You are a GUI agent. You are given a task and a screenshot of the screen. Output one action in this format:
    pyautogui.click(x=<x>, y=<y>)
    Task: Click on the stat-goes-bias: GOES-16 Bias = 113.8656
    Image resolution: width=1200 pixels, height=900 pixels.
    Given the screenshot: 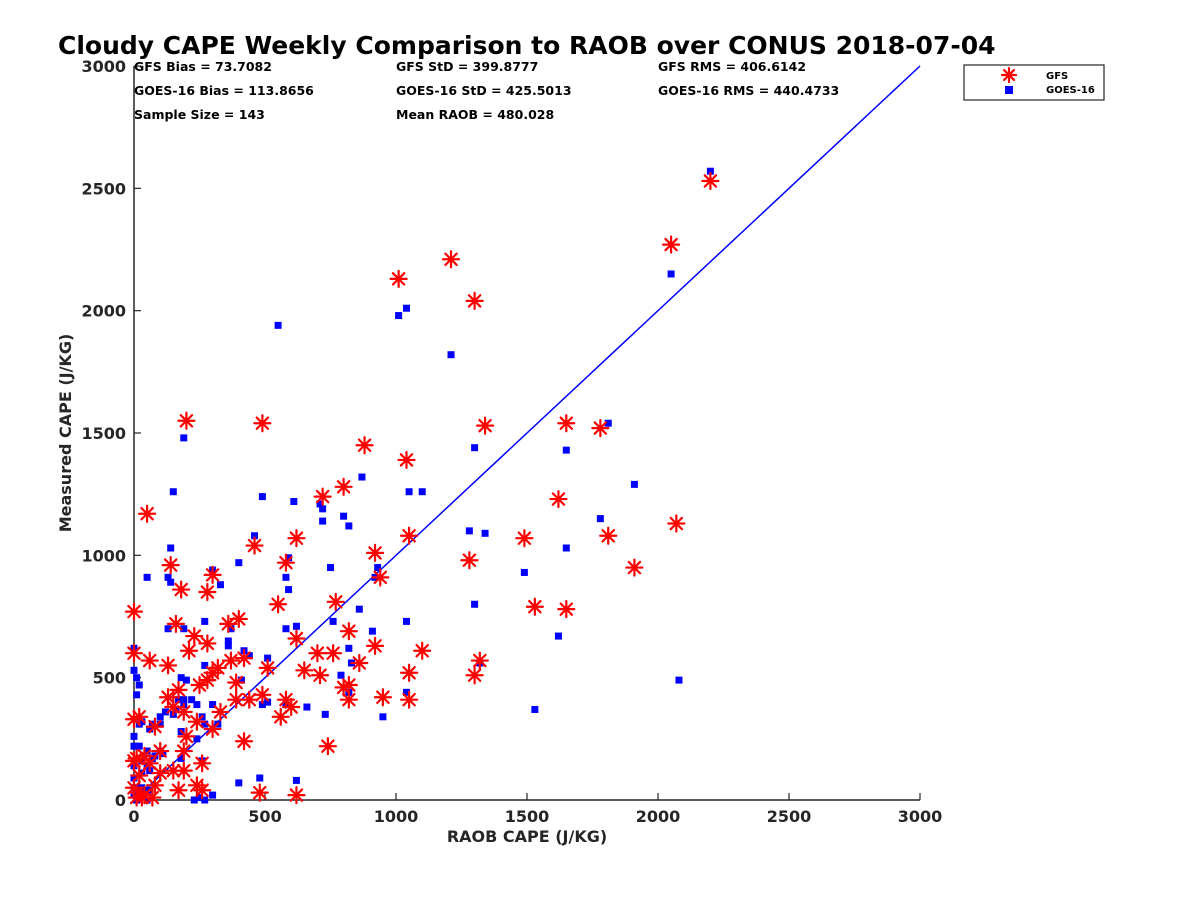 What is the action you would take?
    pyautogui.click(x=224, y=90)
    